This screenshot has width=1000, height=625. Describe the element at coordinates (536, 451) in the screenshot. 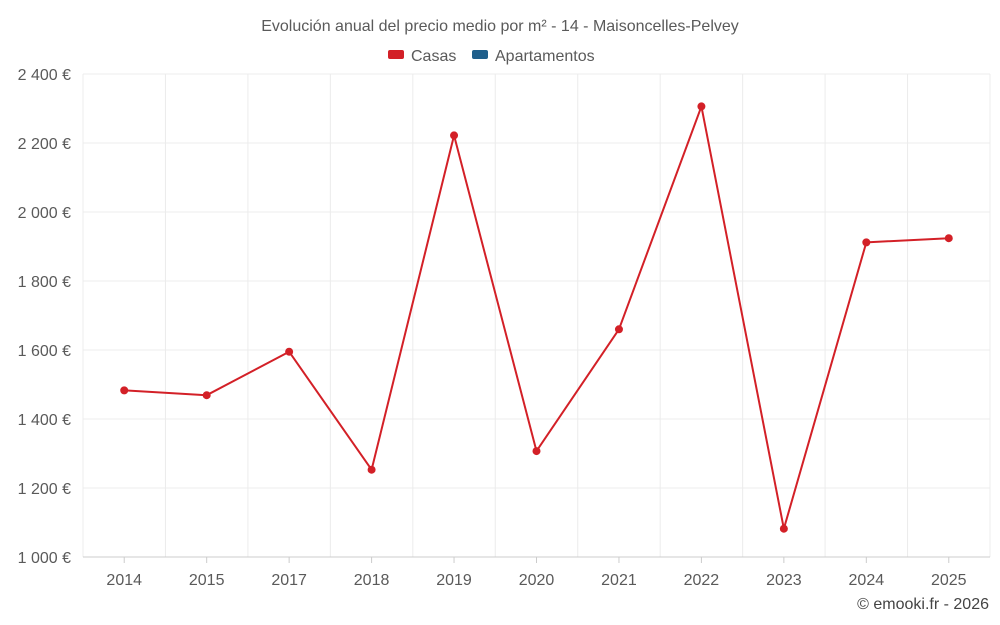

I see `data-point-casas-2020` at that location.